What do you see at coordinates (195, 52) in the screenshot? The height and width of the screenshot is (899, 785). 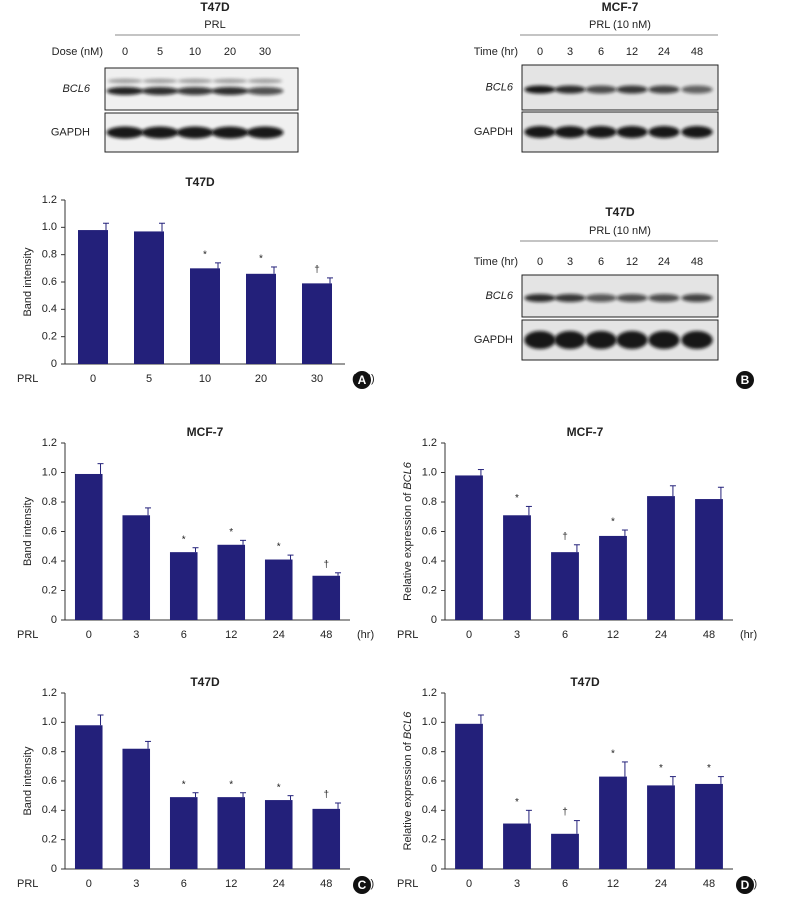 I see `lane-label: 10` at bounding box center [195, 52].